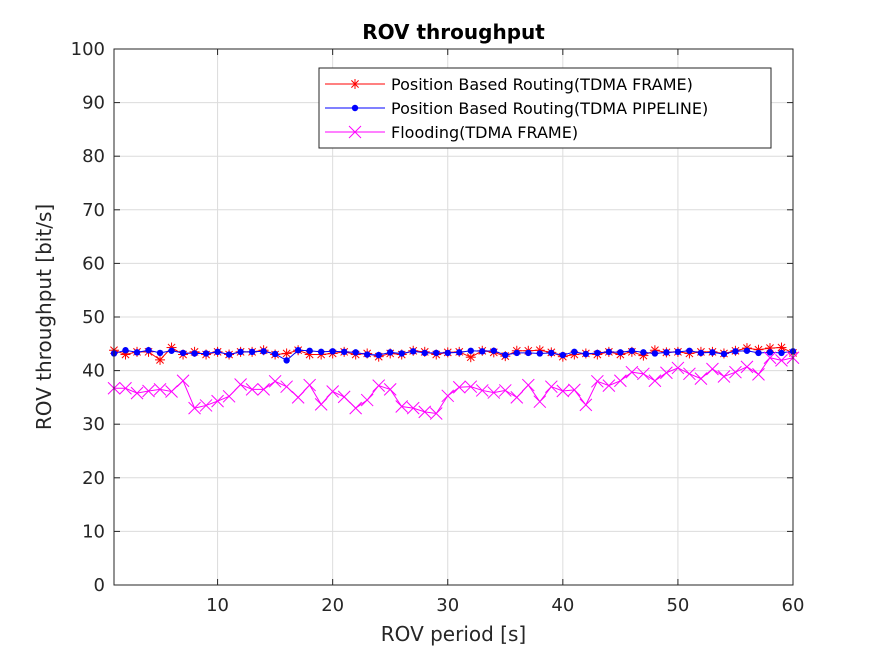  I want to click on asterisk-stroke, so click(160, 359).